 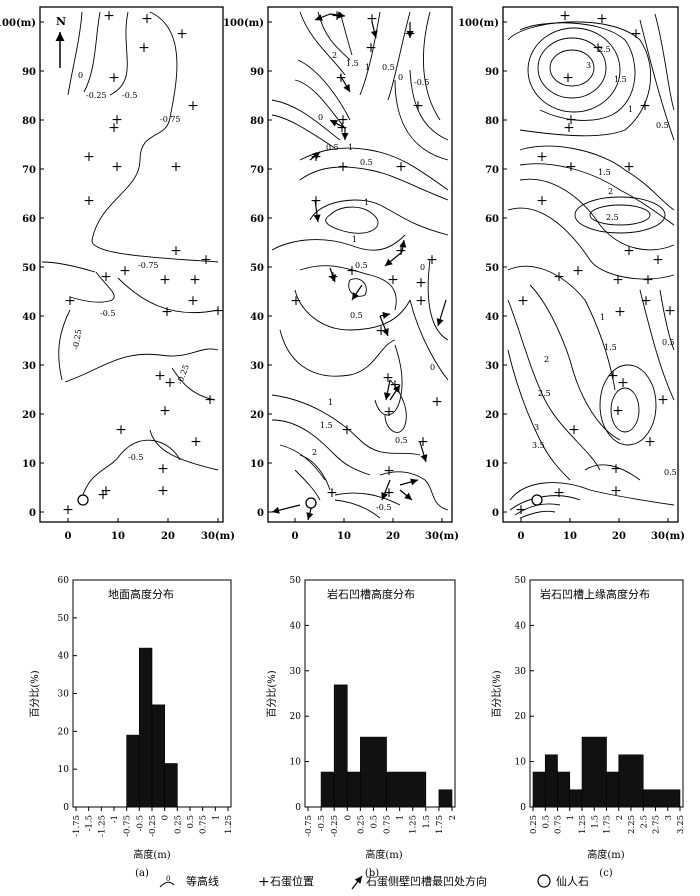 What do you see at coordinates (669, 817) in the screenshot?
I see `x-tick-label: 3` at bounding box center [669, 817].